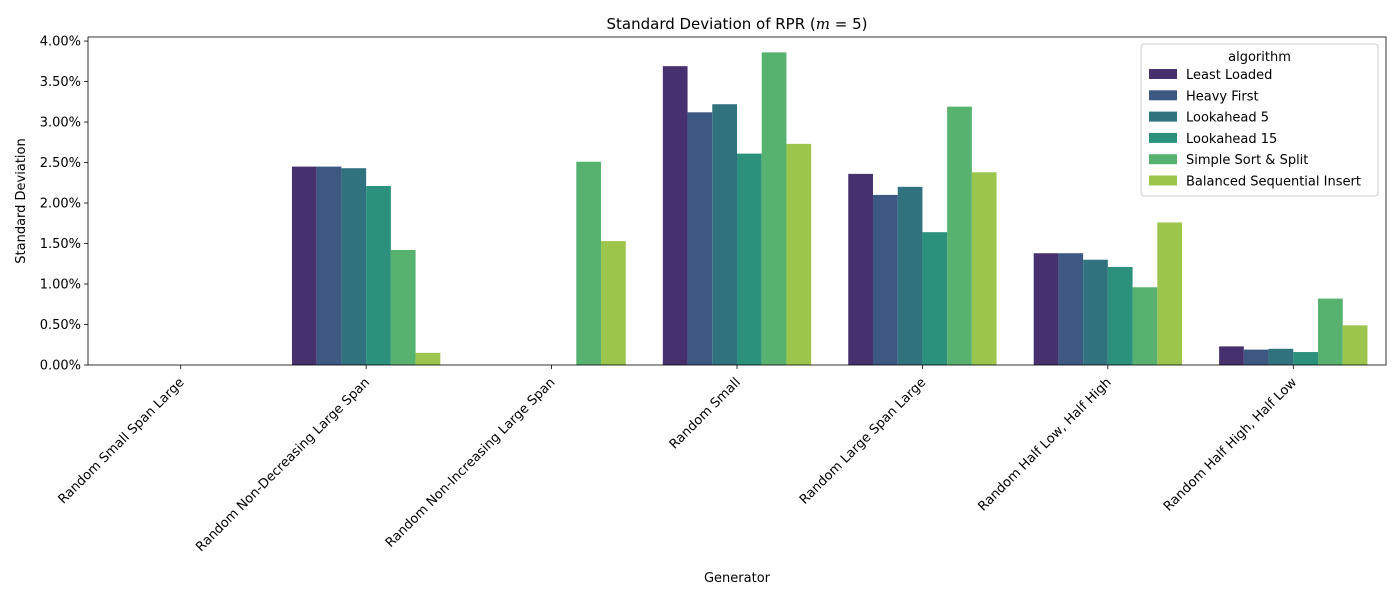 This screenshot has height=604, width=1400. What do you see at coordinates (60, 244) in the screenshot?
I see `y-tick-label: 1.50%` at bounding box center [60, 244].